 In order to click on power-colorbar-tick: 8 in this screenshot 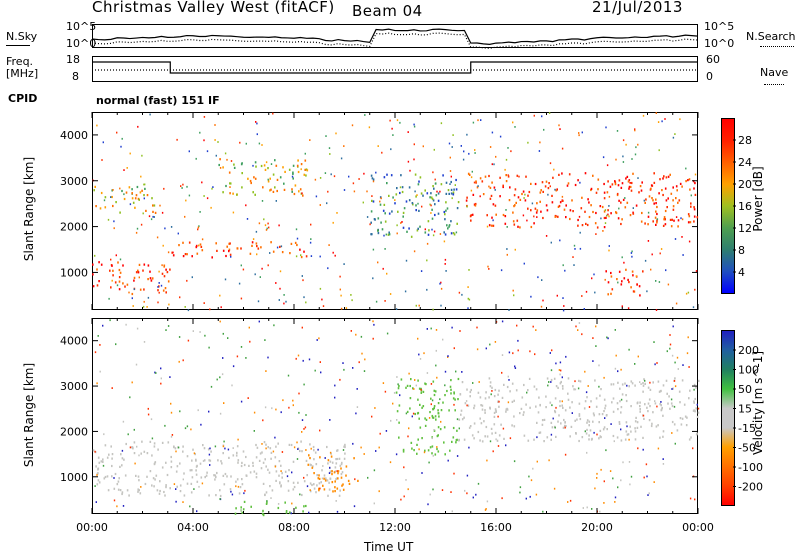, I will do `click(741, 250)`.